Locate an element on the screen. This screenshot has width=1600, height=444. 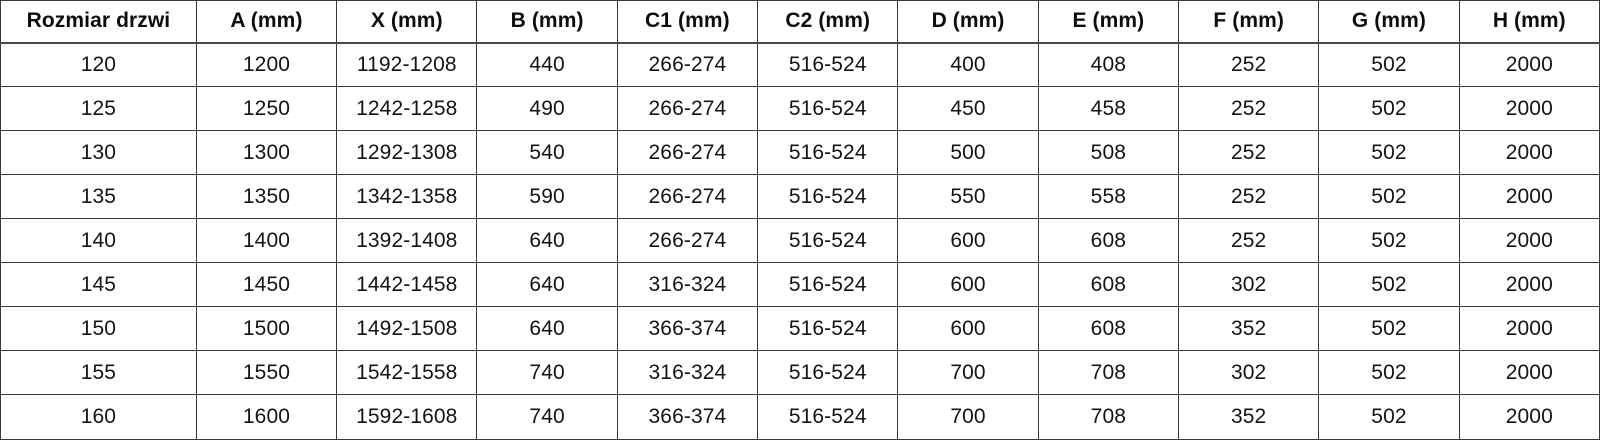
cell-x: 1442-1458 is located at coordinates (407, 284).